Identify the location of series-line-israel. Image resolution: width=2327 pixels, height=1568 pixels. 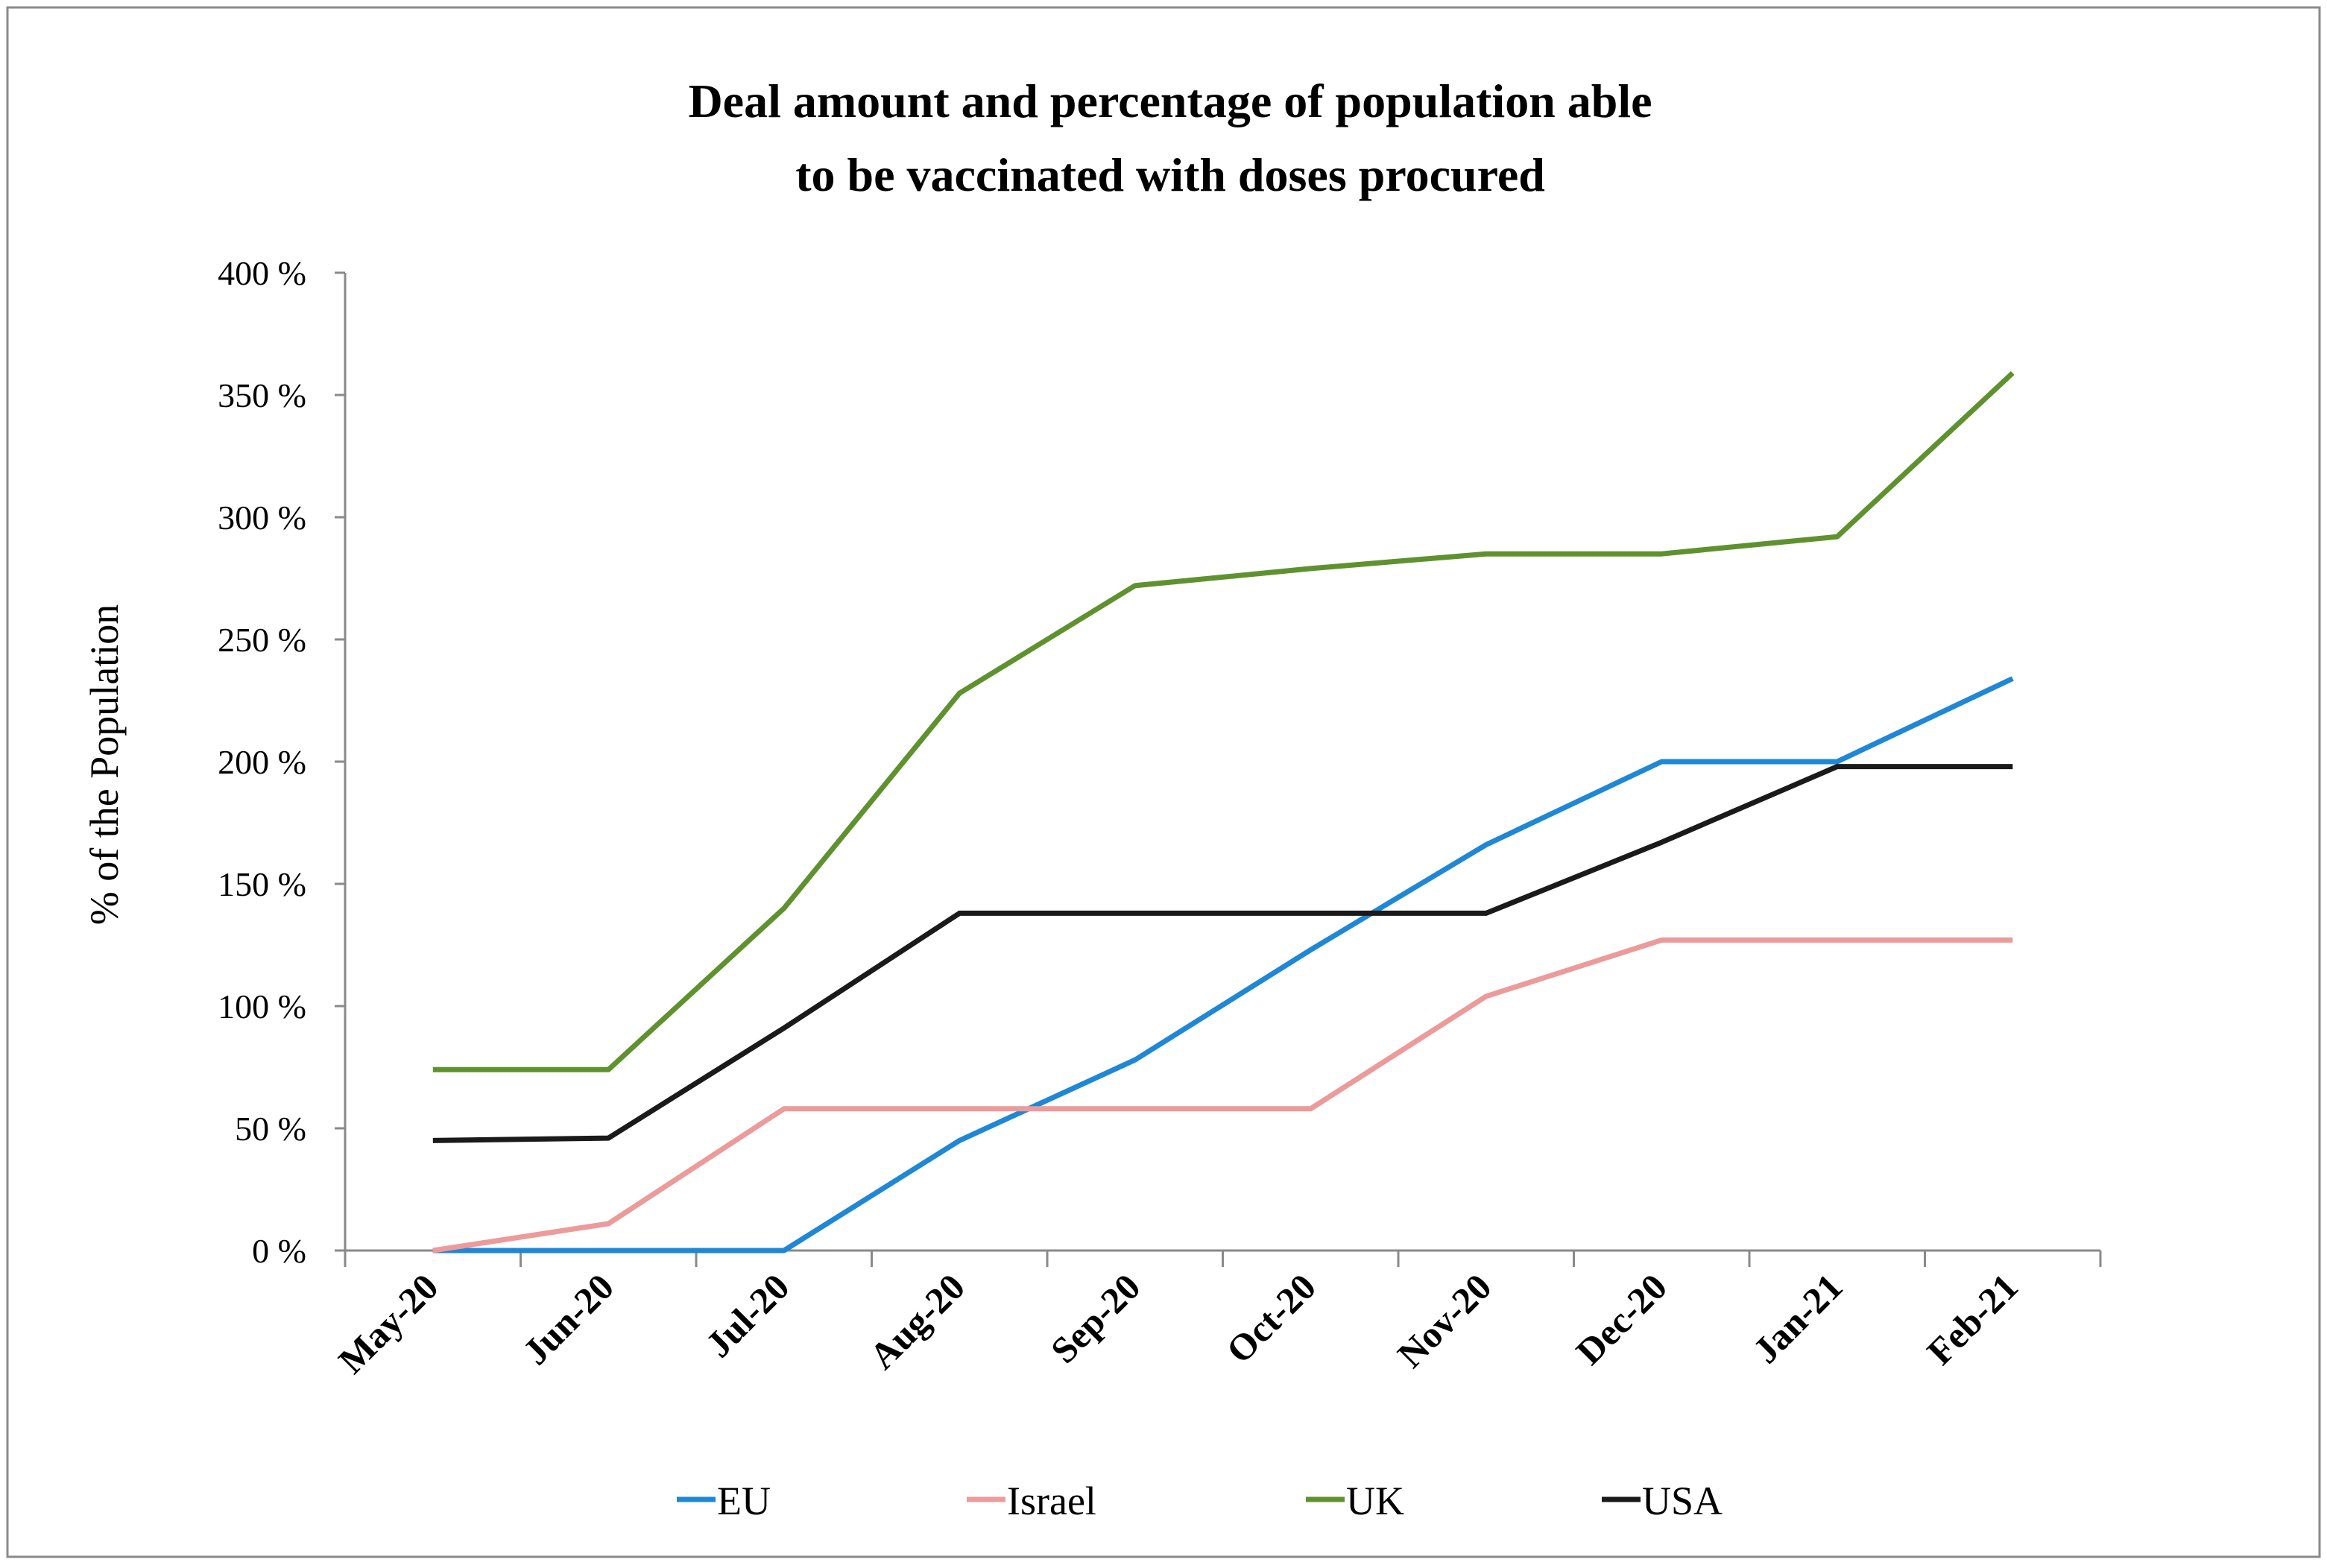
(1222, 1095).